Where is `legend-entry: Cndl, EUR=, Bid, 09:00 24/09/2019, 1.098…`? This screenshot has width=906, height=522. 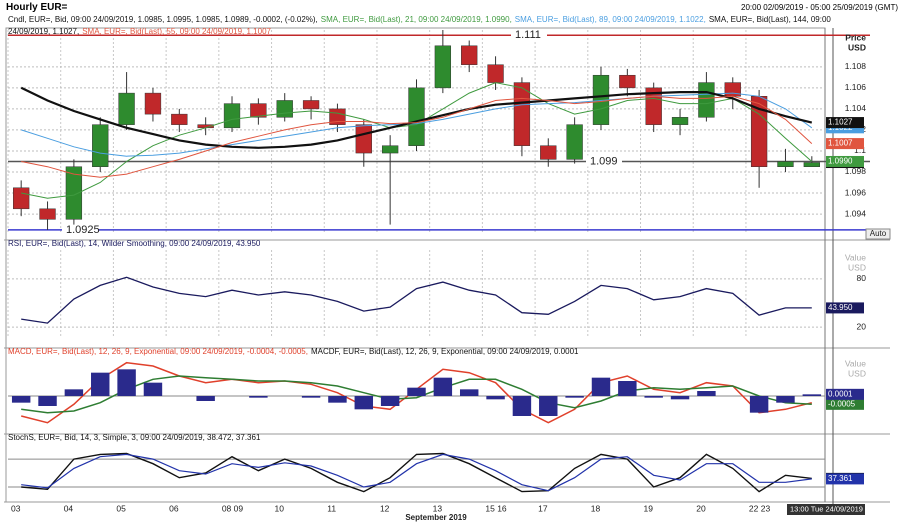 legend-entry: Cndl, EUR=, Bid, 09:00 24/09/2019, 1.098… is located at coordinates (163, 19).